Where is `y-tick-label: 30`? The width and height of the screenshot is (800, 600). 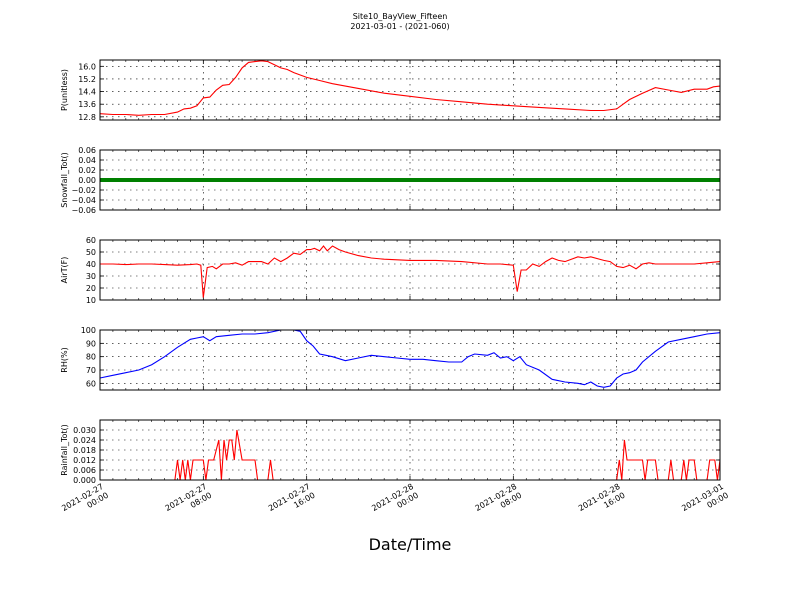
y-tick-label: 30 is located at coordinates (91, 276).